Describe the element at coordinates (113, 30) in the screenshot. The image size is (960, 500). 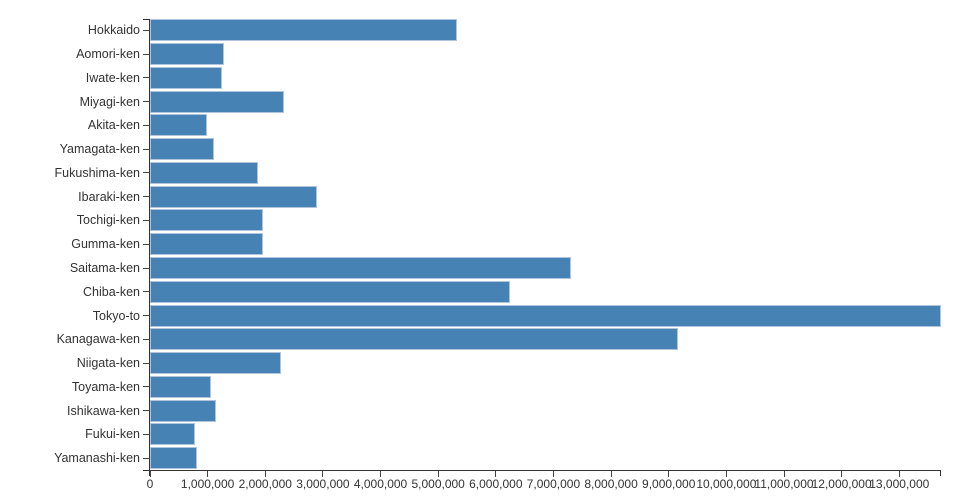
I see `y-tick-label: Hokkaido` at that location.